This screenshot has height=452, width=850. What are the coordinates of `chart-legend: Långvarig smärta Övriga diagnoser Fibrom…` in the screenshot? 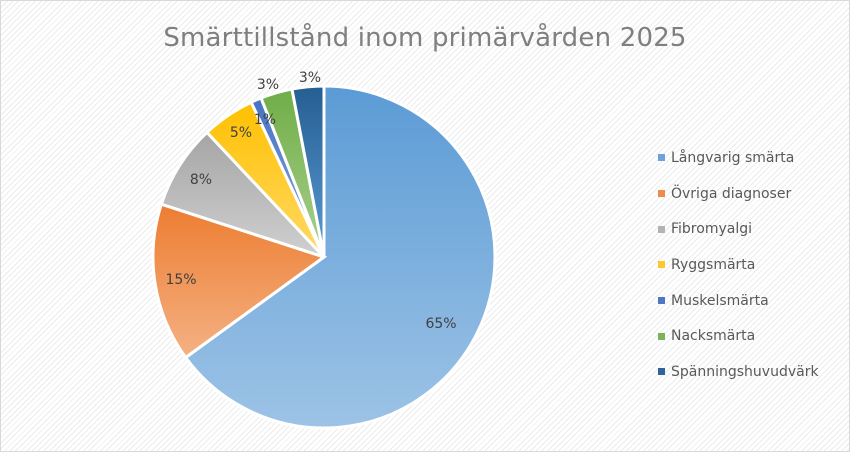 It's located at (738, 265).